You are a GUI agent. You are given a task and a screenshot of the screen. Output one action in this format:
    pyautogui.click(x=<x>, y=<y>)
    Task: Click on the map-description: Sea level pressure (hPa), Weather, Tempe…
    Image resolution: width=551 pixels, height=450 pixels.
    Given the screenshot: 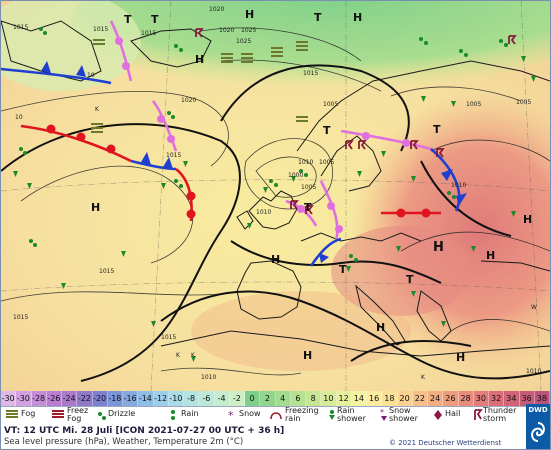 What is the action you would take?
    pyautogui.click(x=124, y=442)
    